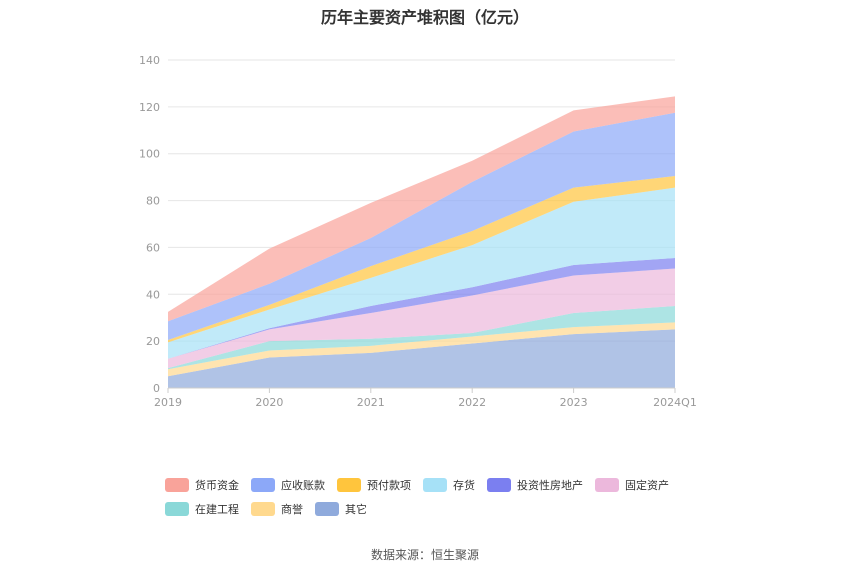 The height and width of the screenshot is (575, 850). I want to click on legend-item: 投资性房地产, so click(535, 485).